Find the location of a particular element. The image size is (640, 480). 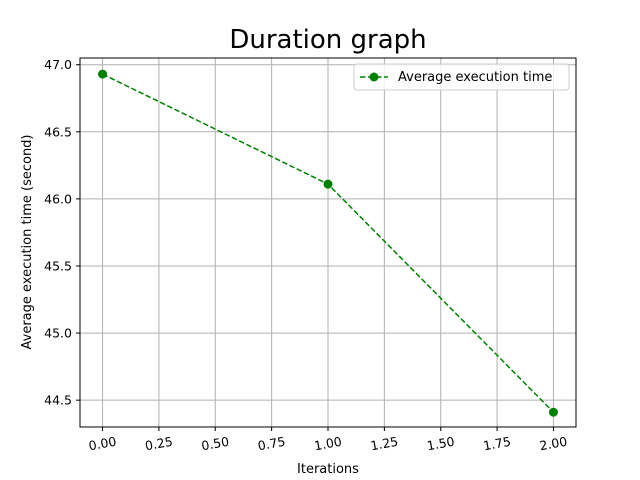

x-tick-label: 0.25 is located at coordinates (159, 444).